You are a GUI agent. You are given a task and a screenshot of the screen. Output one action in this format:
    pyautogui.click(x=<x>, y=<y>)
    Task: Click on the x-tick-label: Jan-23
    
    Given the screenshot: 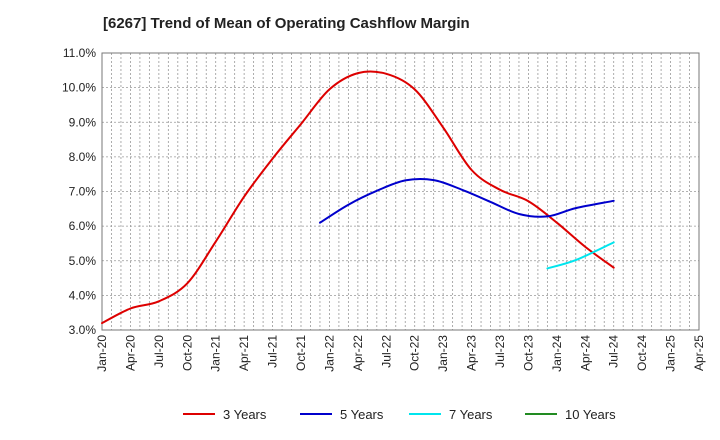 What is the action you would take?
    pyautogui.click(x=443, y=353)
    